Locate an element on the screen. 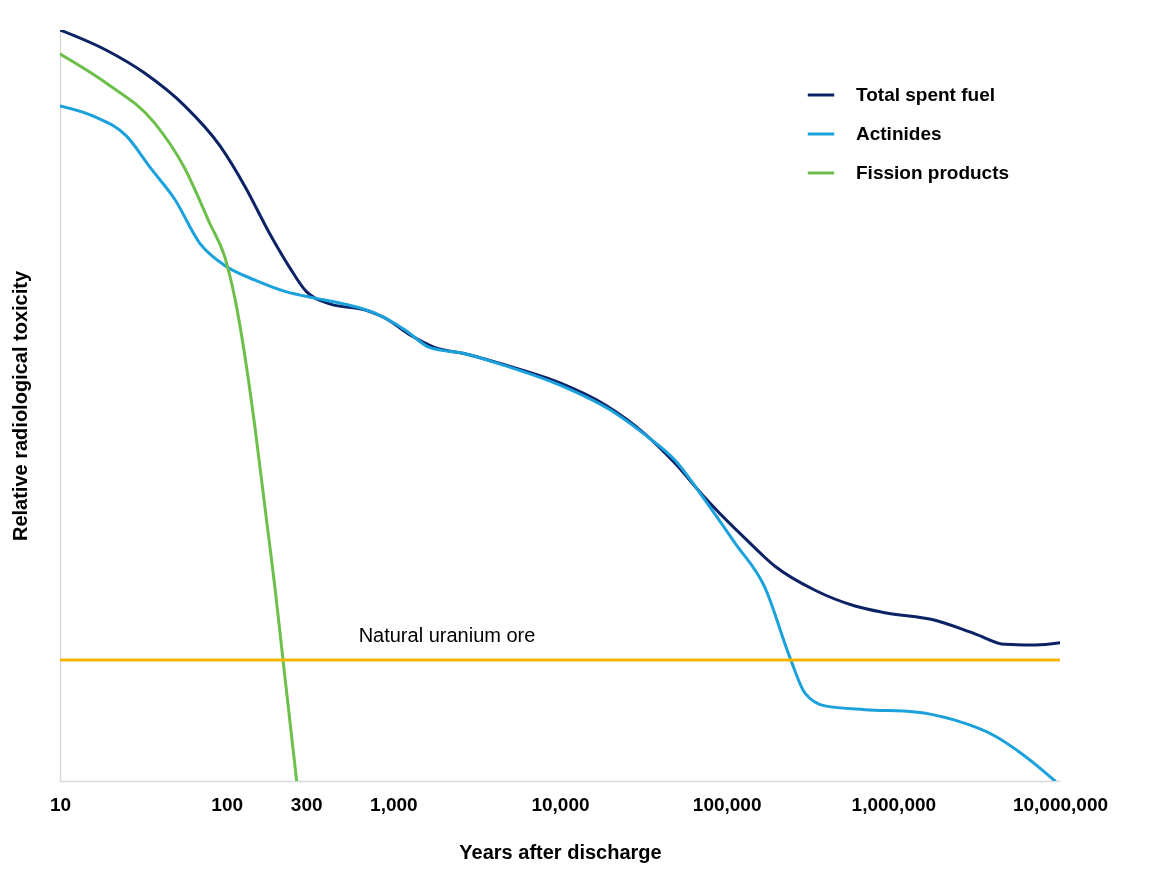 The height and width of the screenshot is (889, 1161). x-tick-label: 10 is located at coordinates (60, 804).